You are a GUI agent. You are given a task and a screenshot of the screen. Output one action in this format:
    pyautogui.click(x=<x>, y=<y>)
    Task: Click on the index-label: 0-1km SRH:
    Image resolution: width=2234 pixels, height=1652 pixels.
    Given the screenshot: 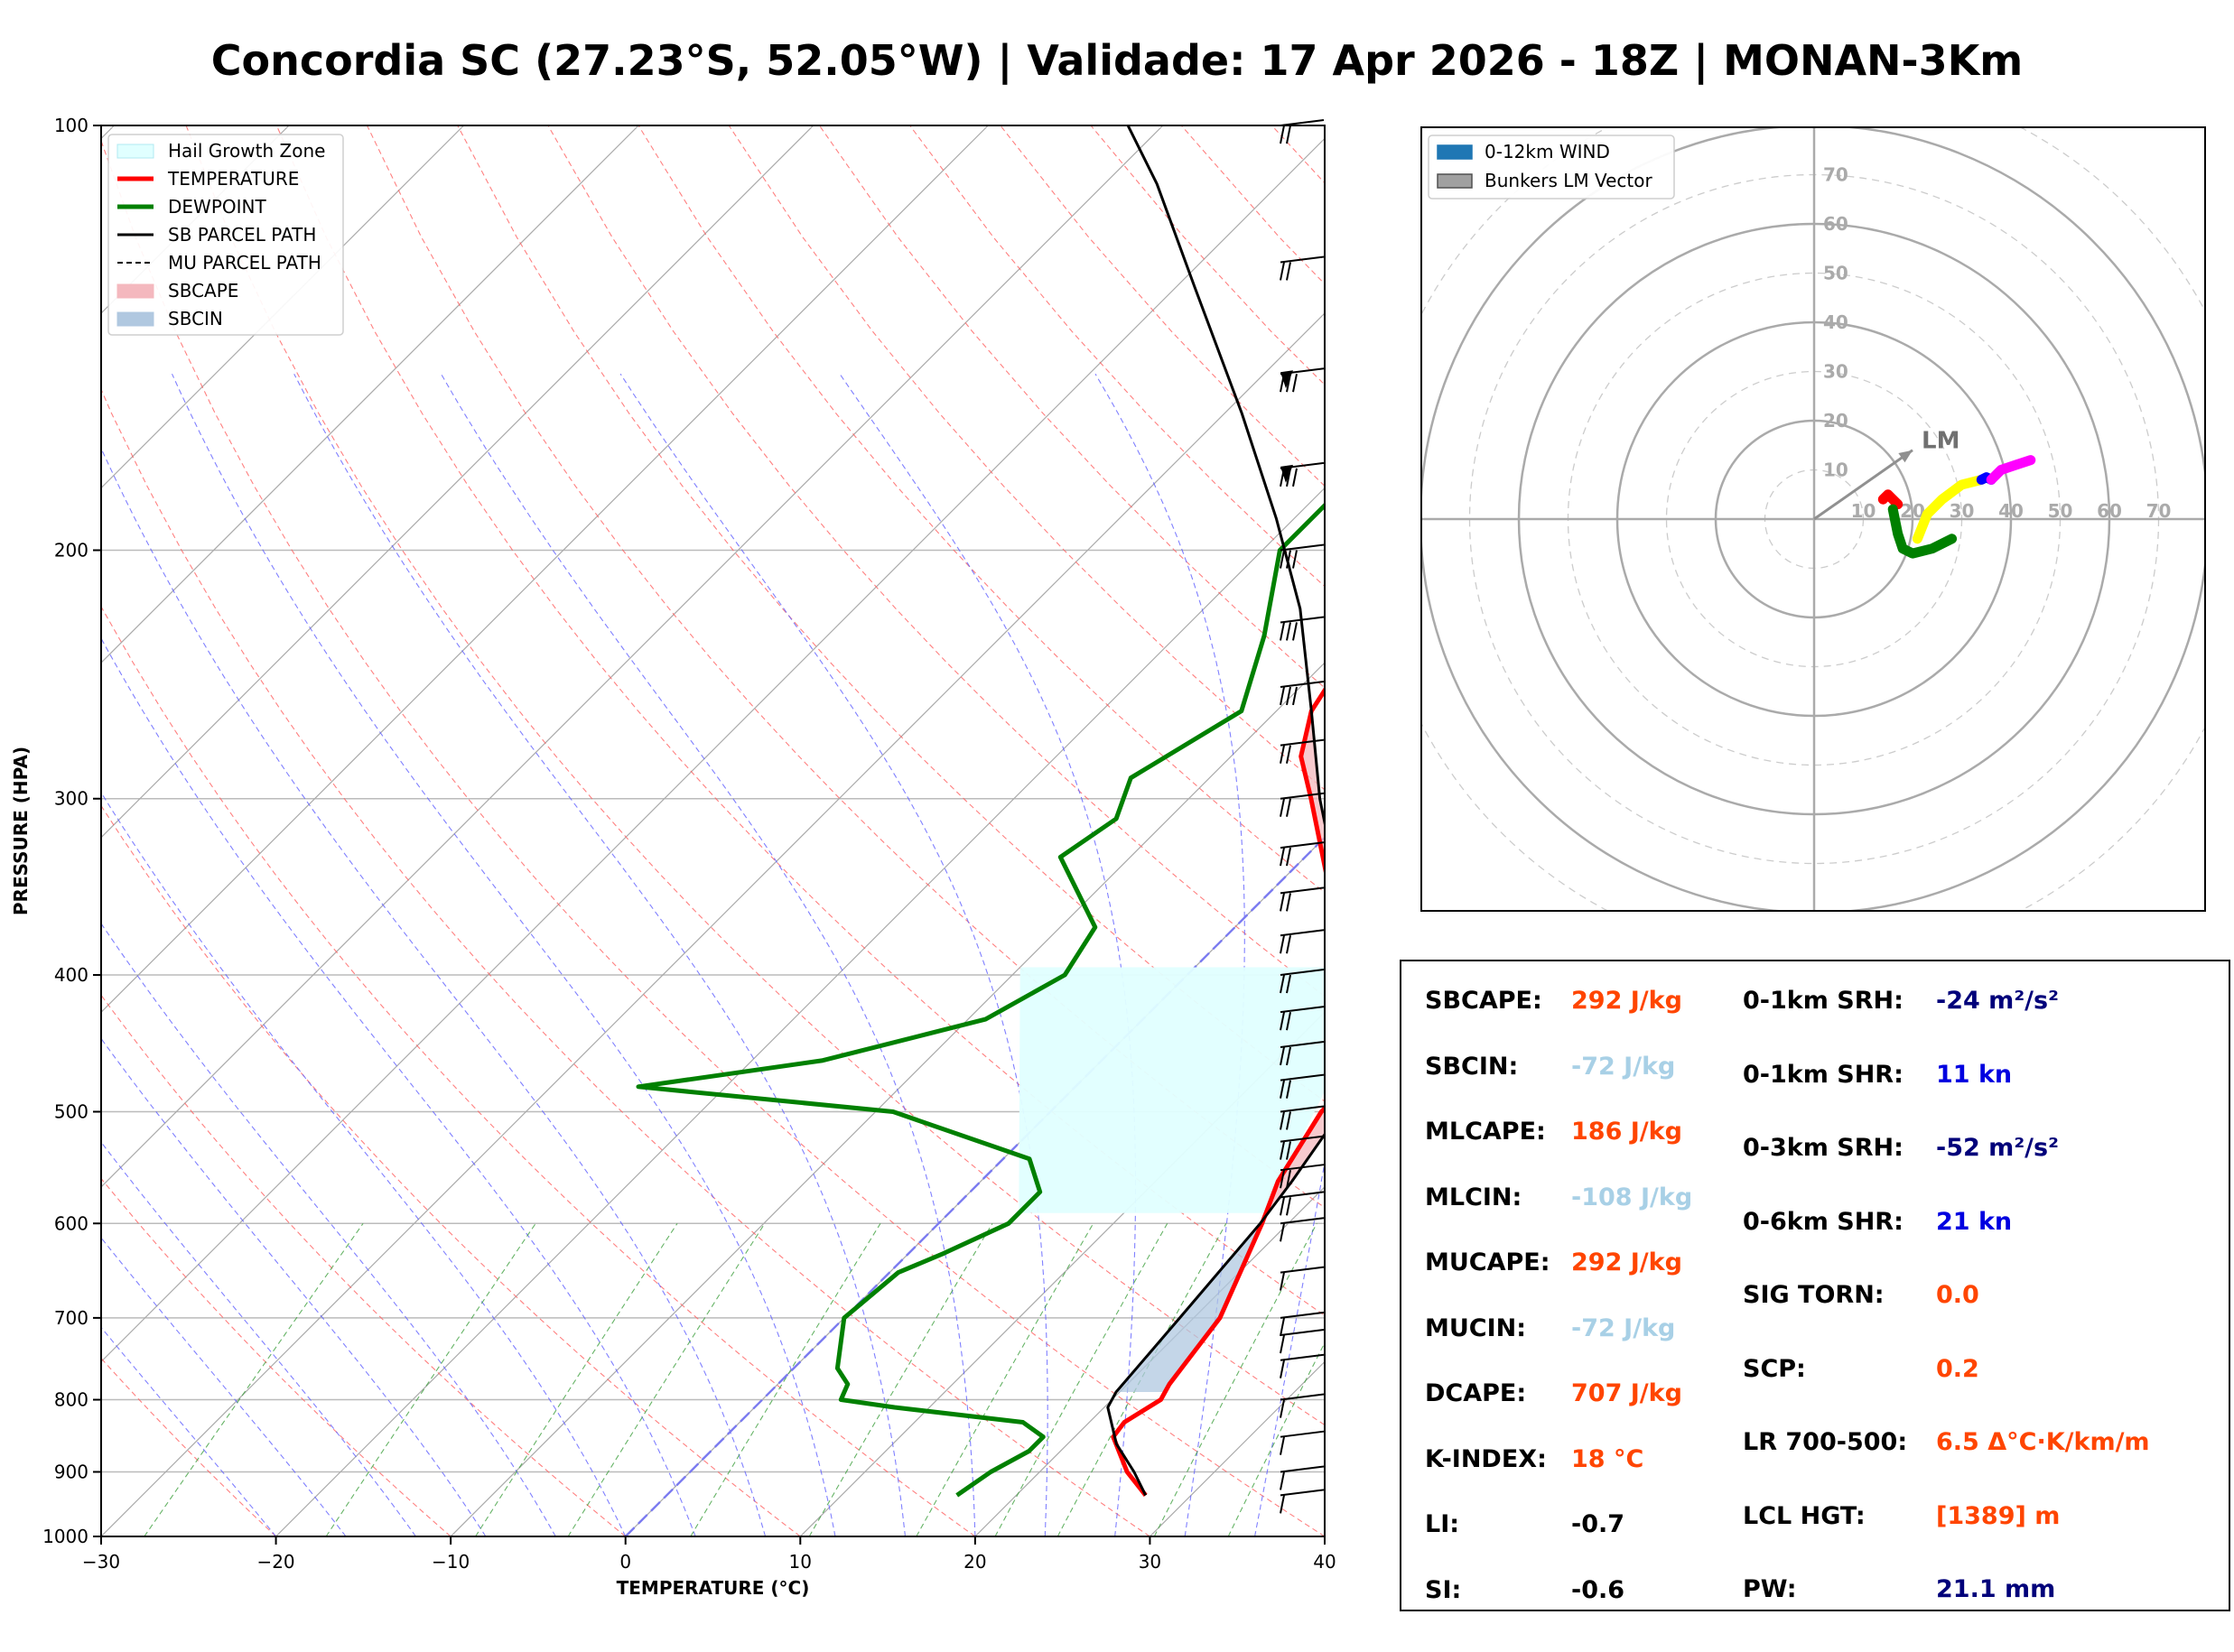 What is the action you would take?
    pyautogui.click(x=1824, y=1001)
    